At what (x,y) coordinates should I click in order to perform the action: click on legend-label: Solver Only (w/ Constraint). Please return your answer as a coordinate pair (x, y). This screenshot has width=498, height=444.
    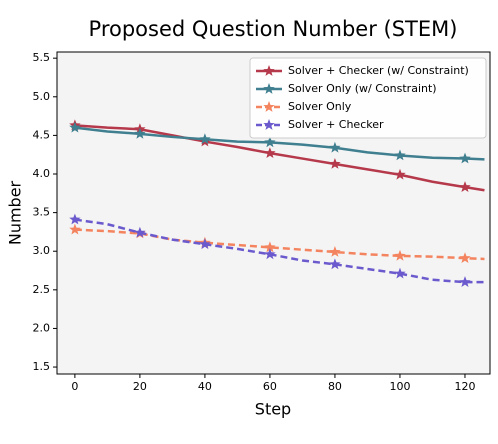
    Looking at the image, I should click on (362, 88).